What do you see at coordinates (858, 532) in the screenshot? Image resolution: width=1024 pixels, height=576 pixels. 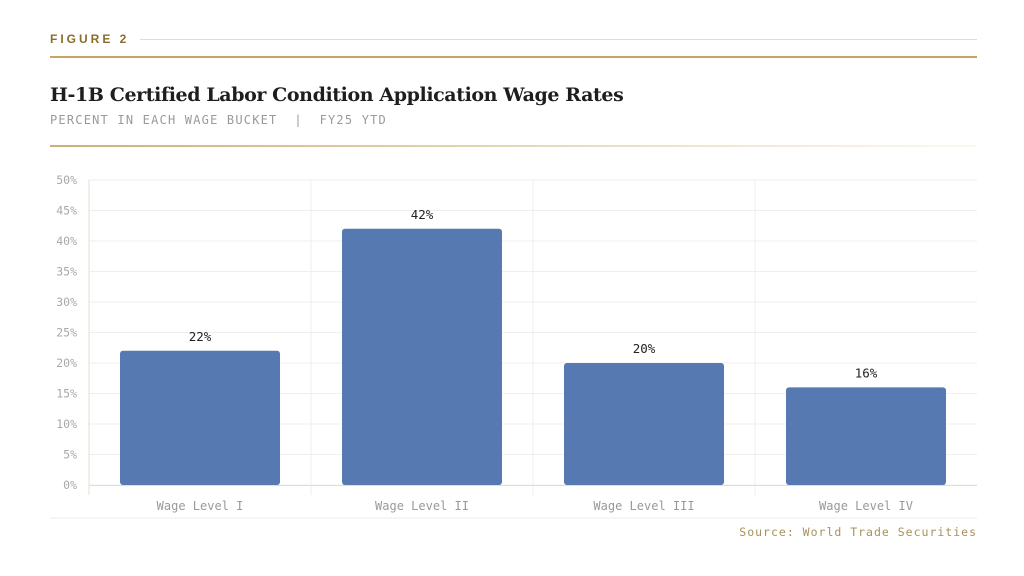 I see `source-note: Source: World Trade Securities` at bounding box center [858, 532].